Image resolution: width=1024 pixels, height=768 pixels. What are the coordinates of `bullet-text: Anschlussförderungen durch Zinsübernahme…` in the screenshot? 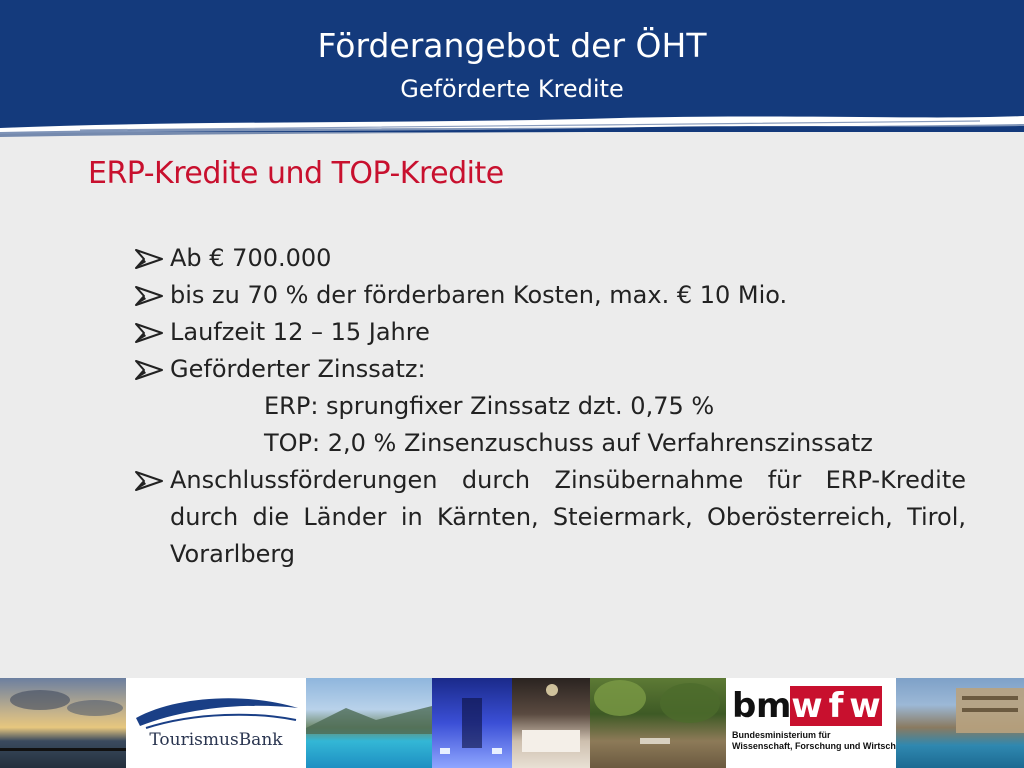 It's located at (568, 517).